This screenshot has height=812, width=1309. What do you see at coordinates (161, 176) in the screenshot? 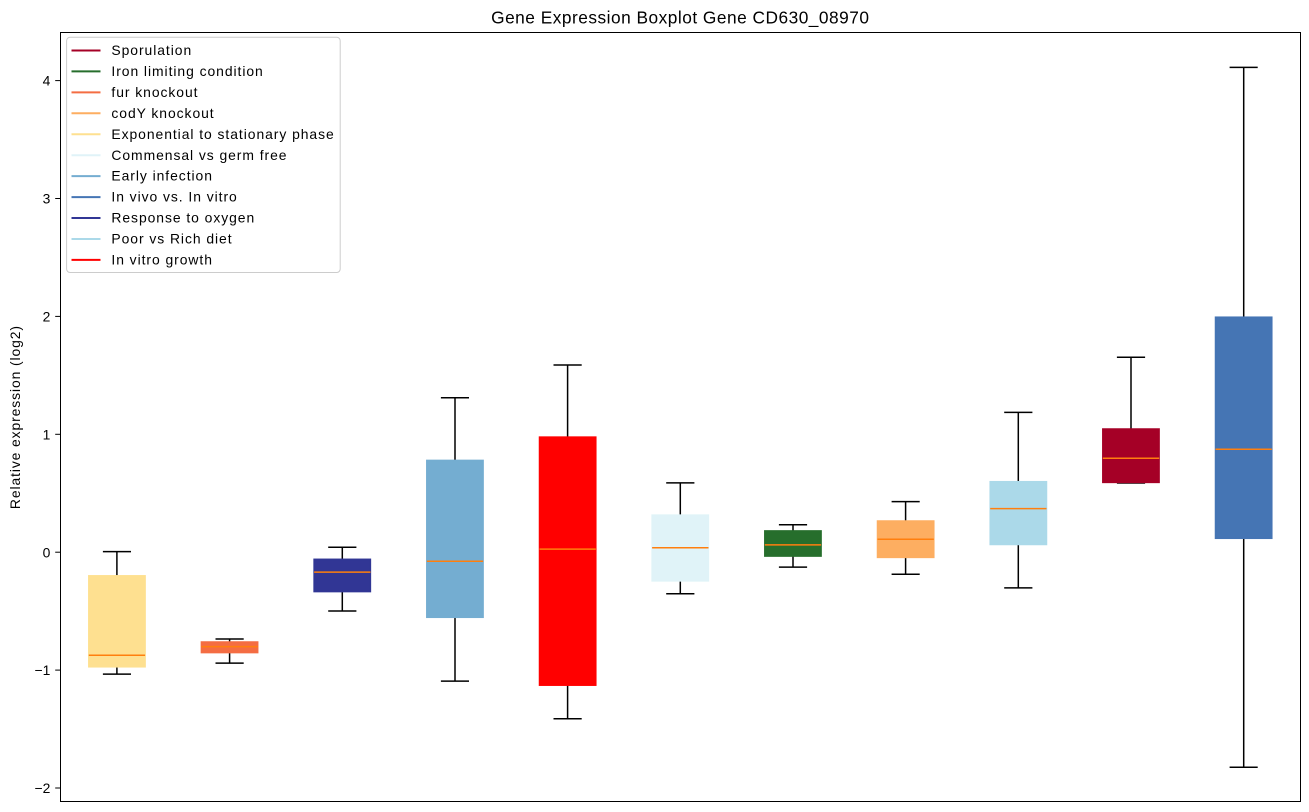
I see `svg-text: Early infection` at bounding box center [161, 176].